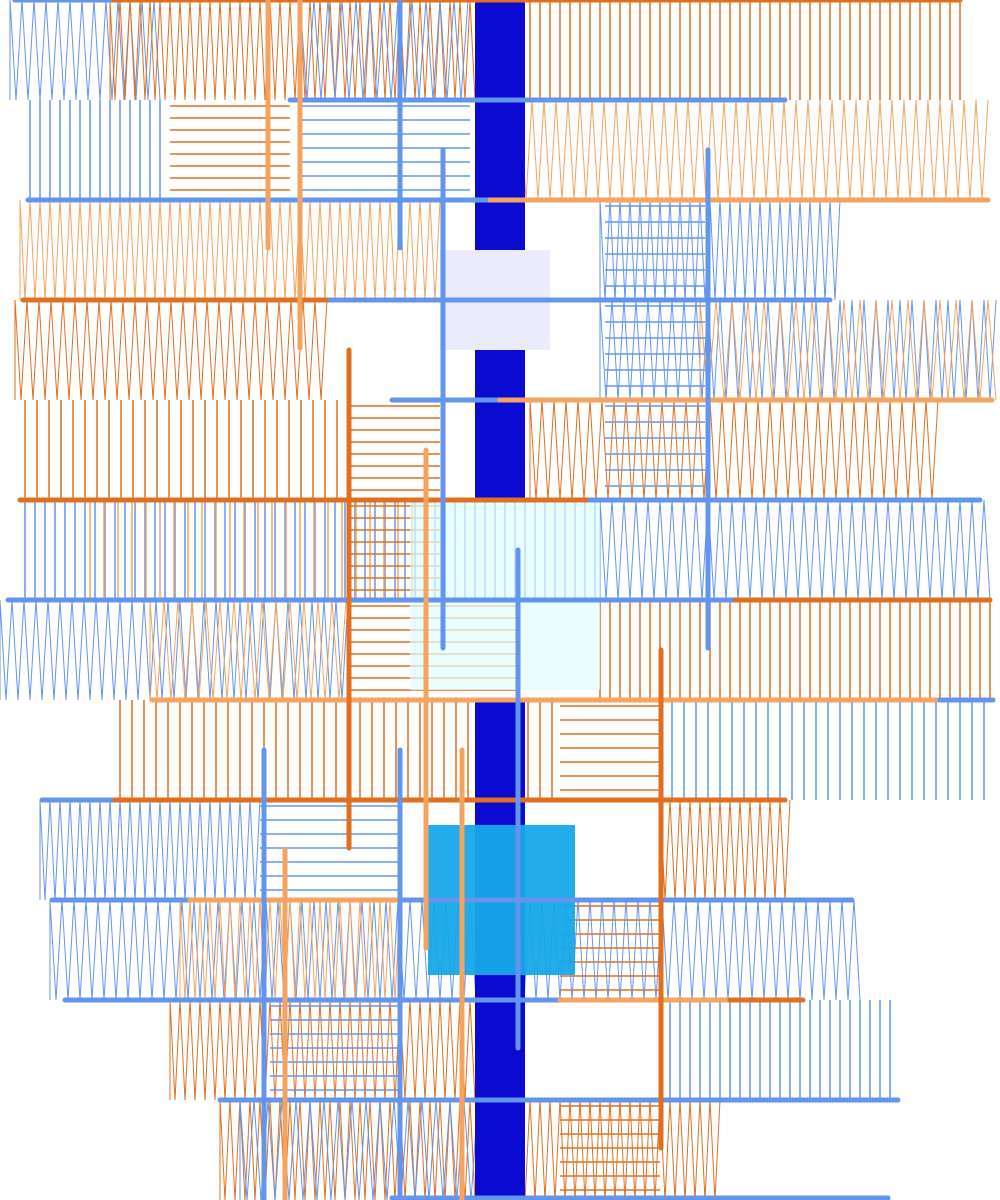 This screenshot has height=1200, width=1000. What do you see at coordinates (505, 595) in the screenshot?
I see `pale-block` at bounding box center [505, 595].